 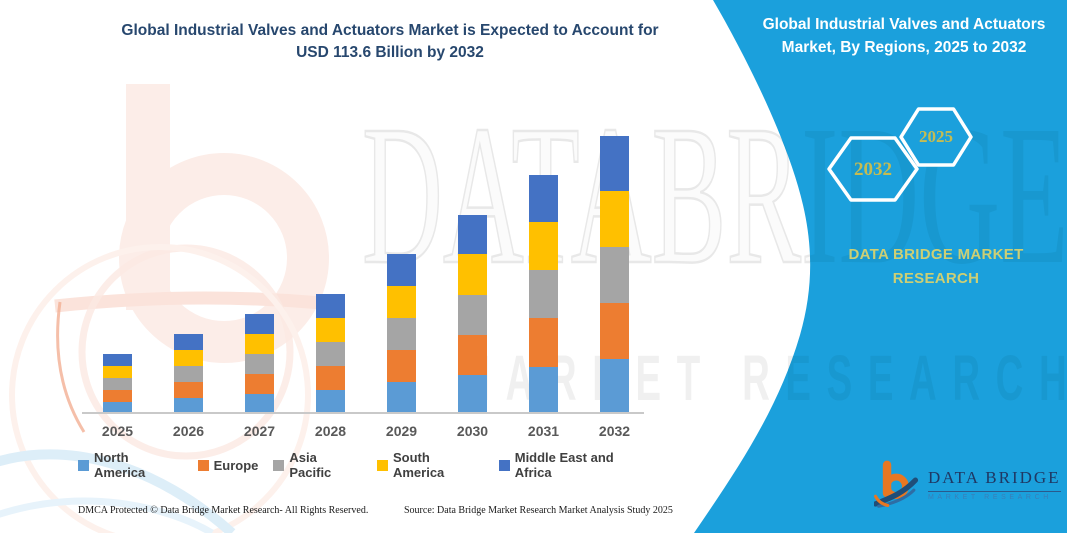 What do you see at coordinates (119, 465) in the screenshot?
I see `legend-label: North America` at bounding box center [119, 465].